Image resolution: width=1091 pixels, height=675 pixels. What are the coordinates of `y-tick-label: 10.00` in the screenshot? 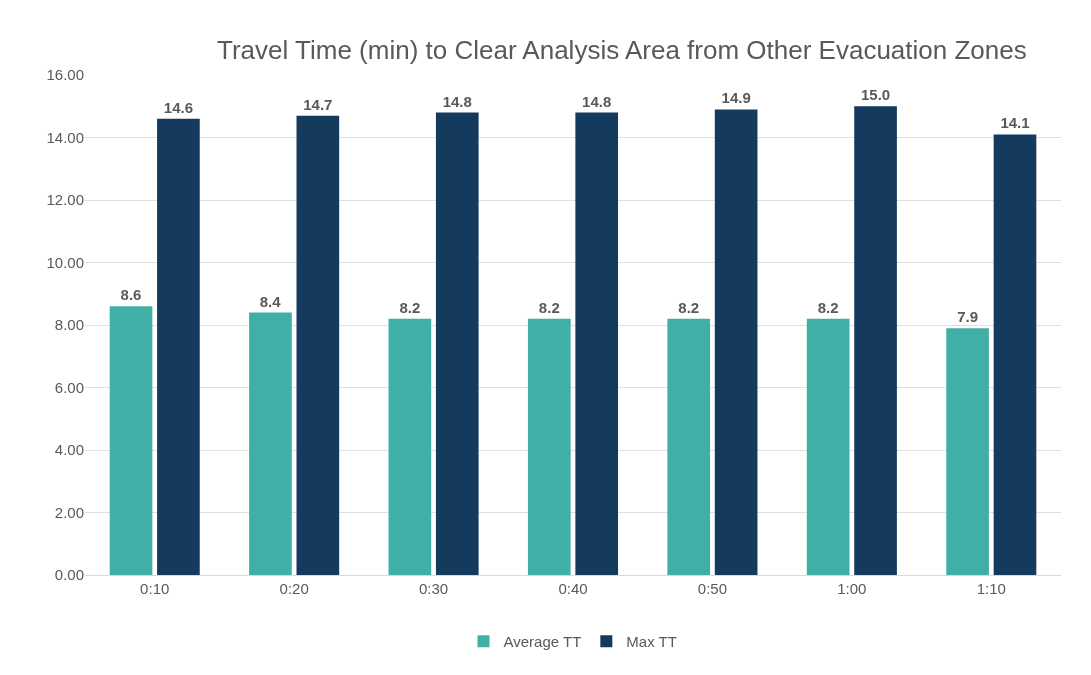 It's located at (65, 262).